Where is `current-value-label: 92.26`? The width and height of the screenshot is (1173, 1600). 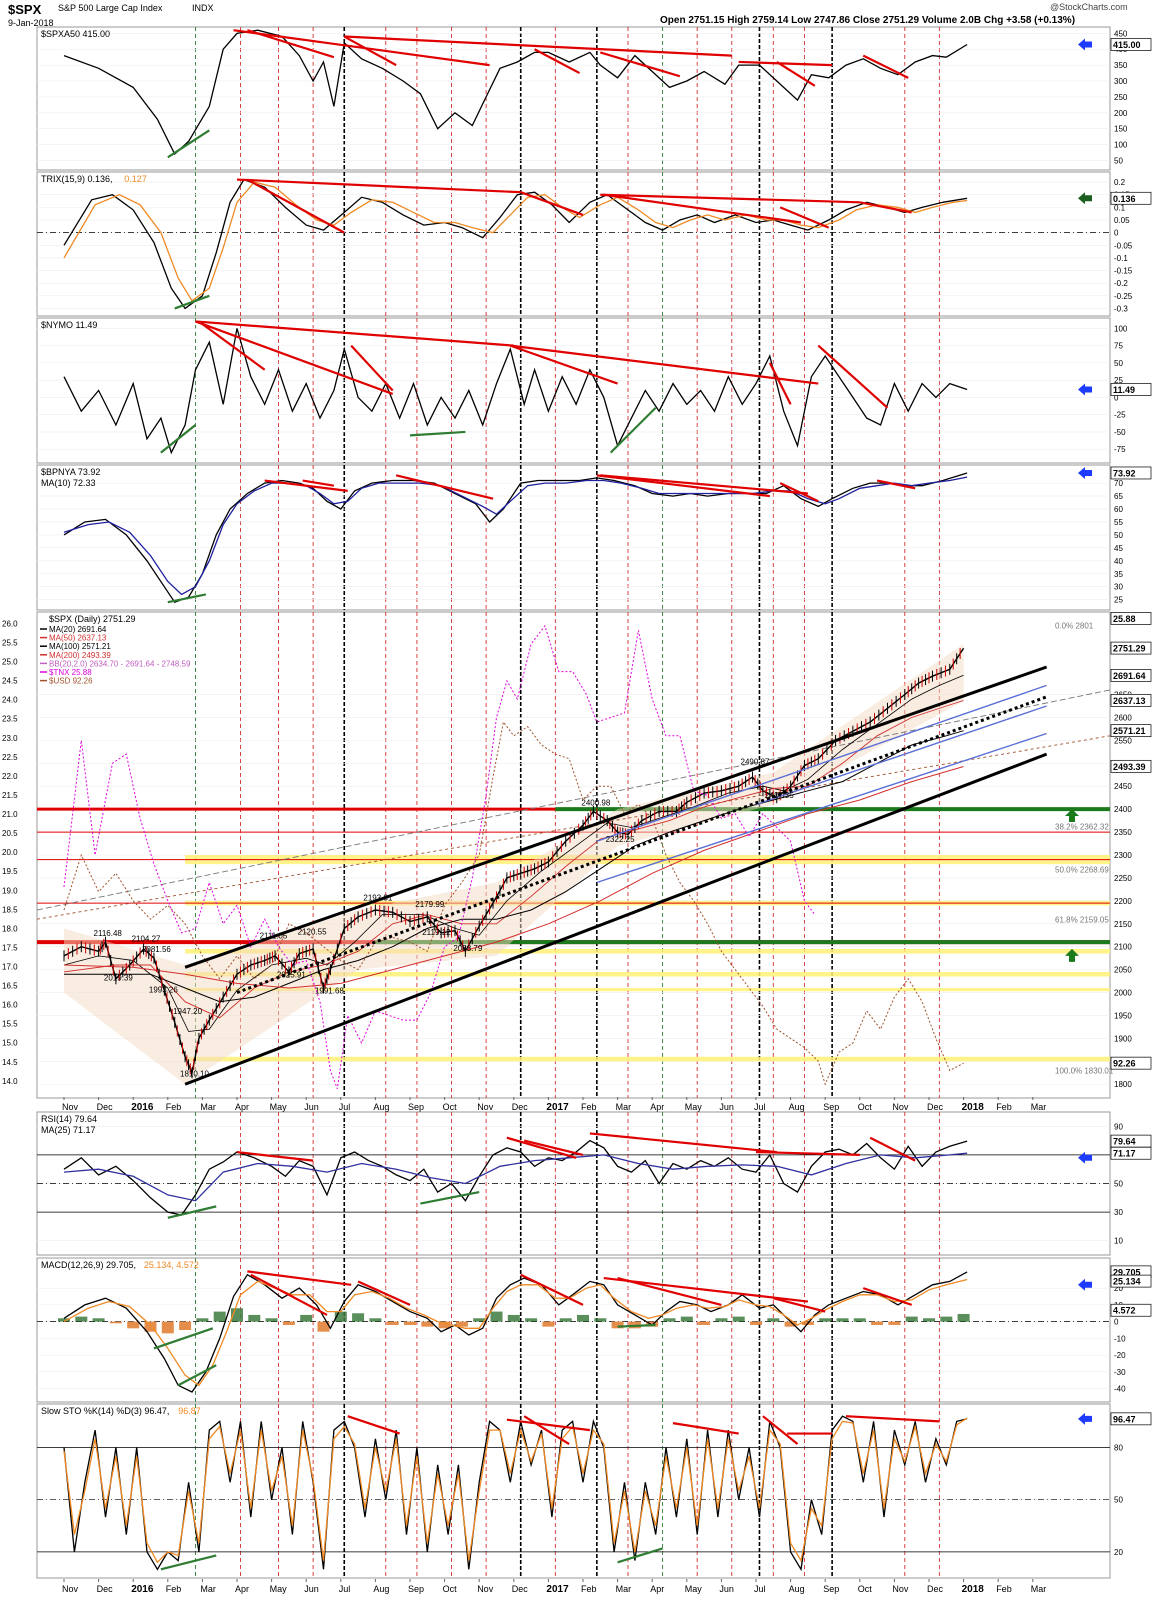
current-value-label: 92.26 is located at coordinates (1124, 1064).